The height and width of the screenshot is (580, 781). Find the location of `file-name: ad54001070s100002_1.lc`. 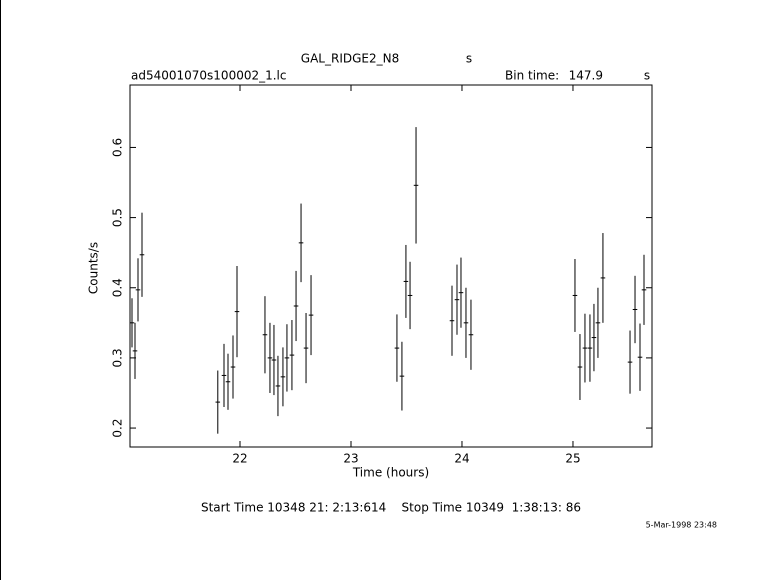

file-name: ad54001070s100002_1.lc is located at coordinates (209, 76).